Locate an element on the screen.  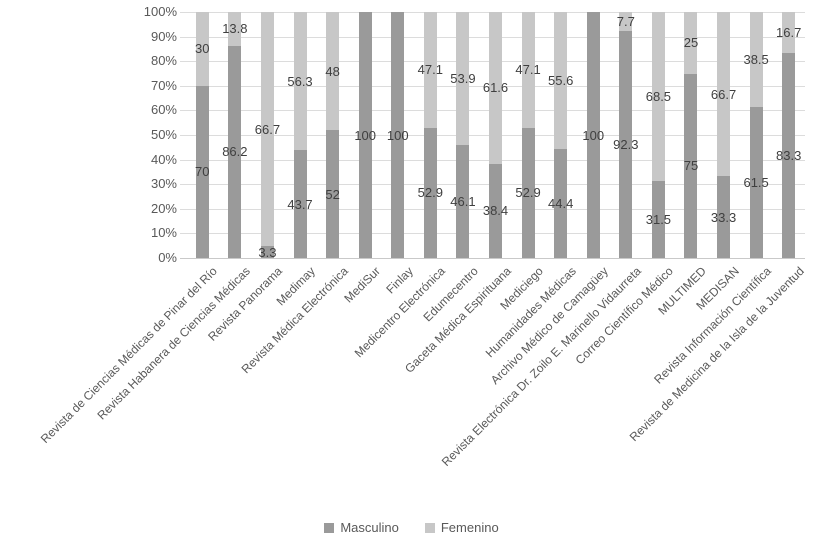
data-label-masculino: 44.4 is located at coordinates (561, 203).